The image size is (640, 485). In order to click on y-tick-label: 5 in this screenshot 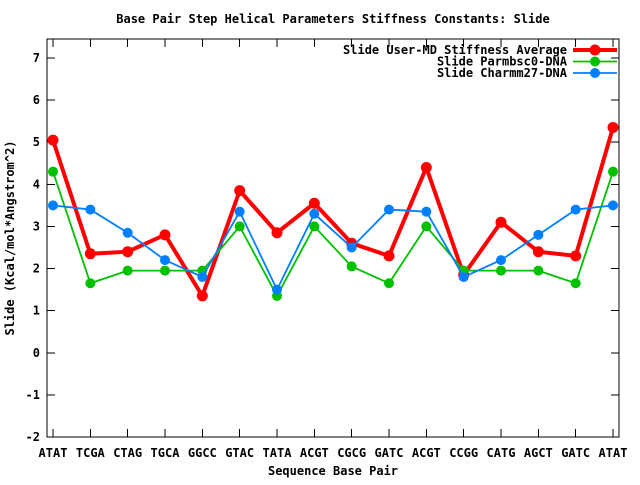, I will do `click(36, 142)`.